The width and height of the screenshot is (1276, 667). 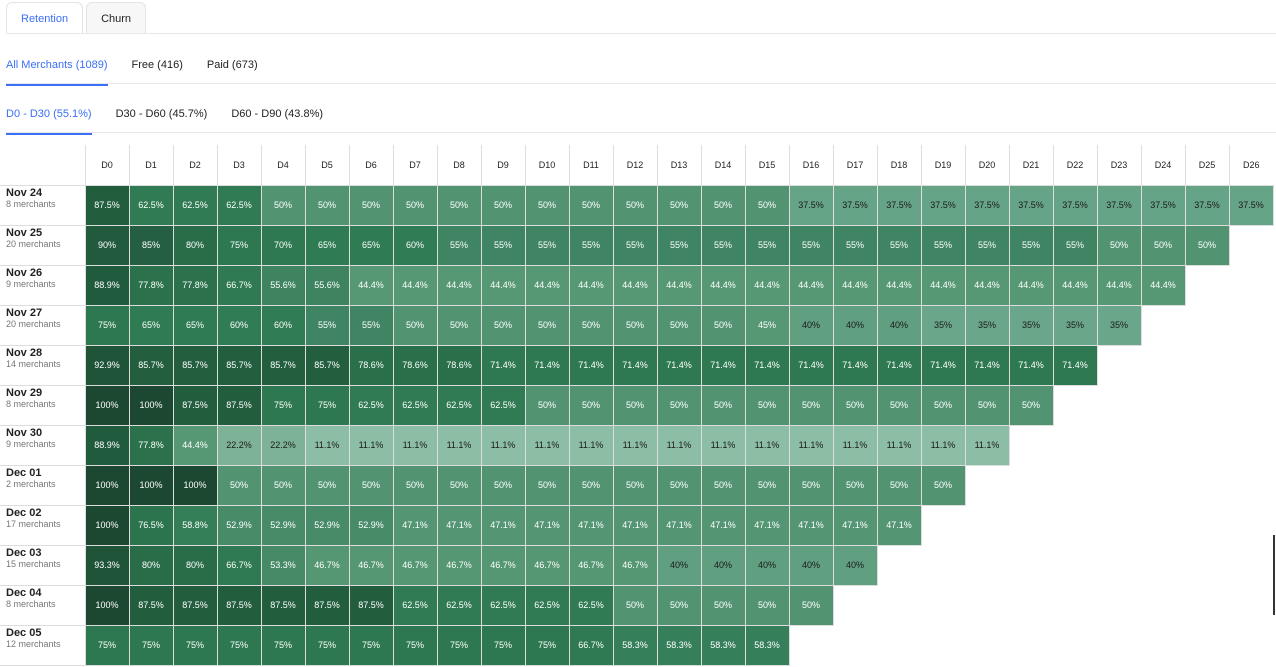 What do you see at coordinates (24, 352) in the screenshot?
I see `cohort-date: Nov 28` at bounding box center [24, 352].